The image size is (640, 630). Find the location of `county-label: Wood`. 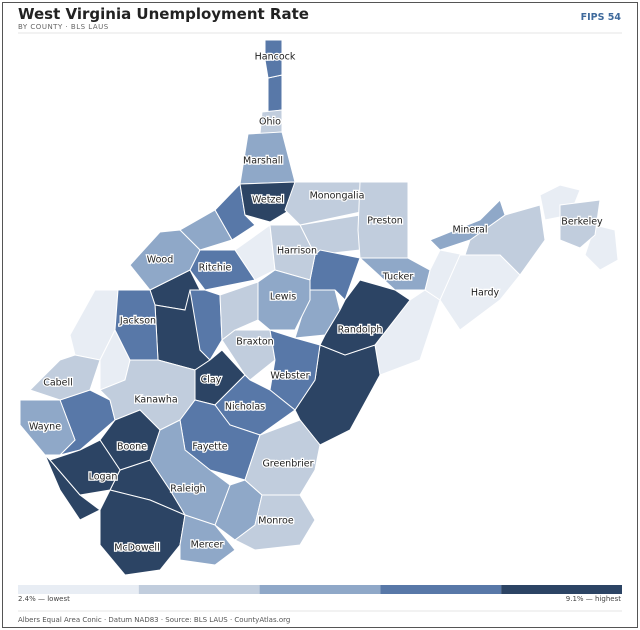

county-label: Wood is located at coordinates (160, 260).